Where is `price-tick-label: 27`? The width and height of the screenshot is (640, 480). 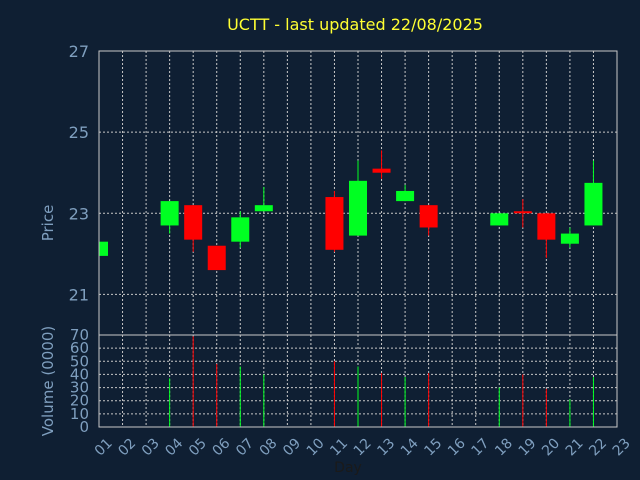 price-tick-label: 27 is located at coordinates (79, 51).